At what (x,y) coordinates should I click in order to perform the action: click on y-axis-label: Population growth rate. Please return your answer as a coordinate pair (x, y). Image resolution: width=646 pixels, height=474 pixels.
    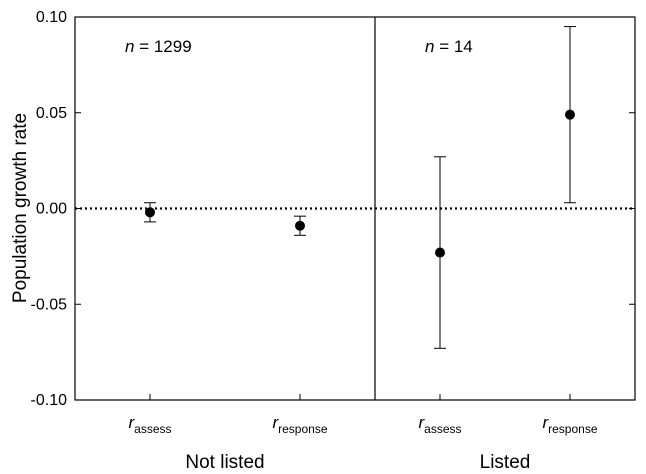
    Looking at the image, I should click on (20, 208).